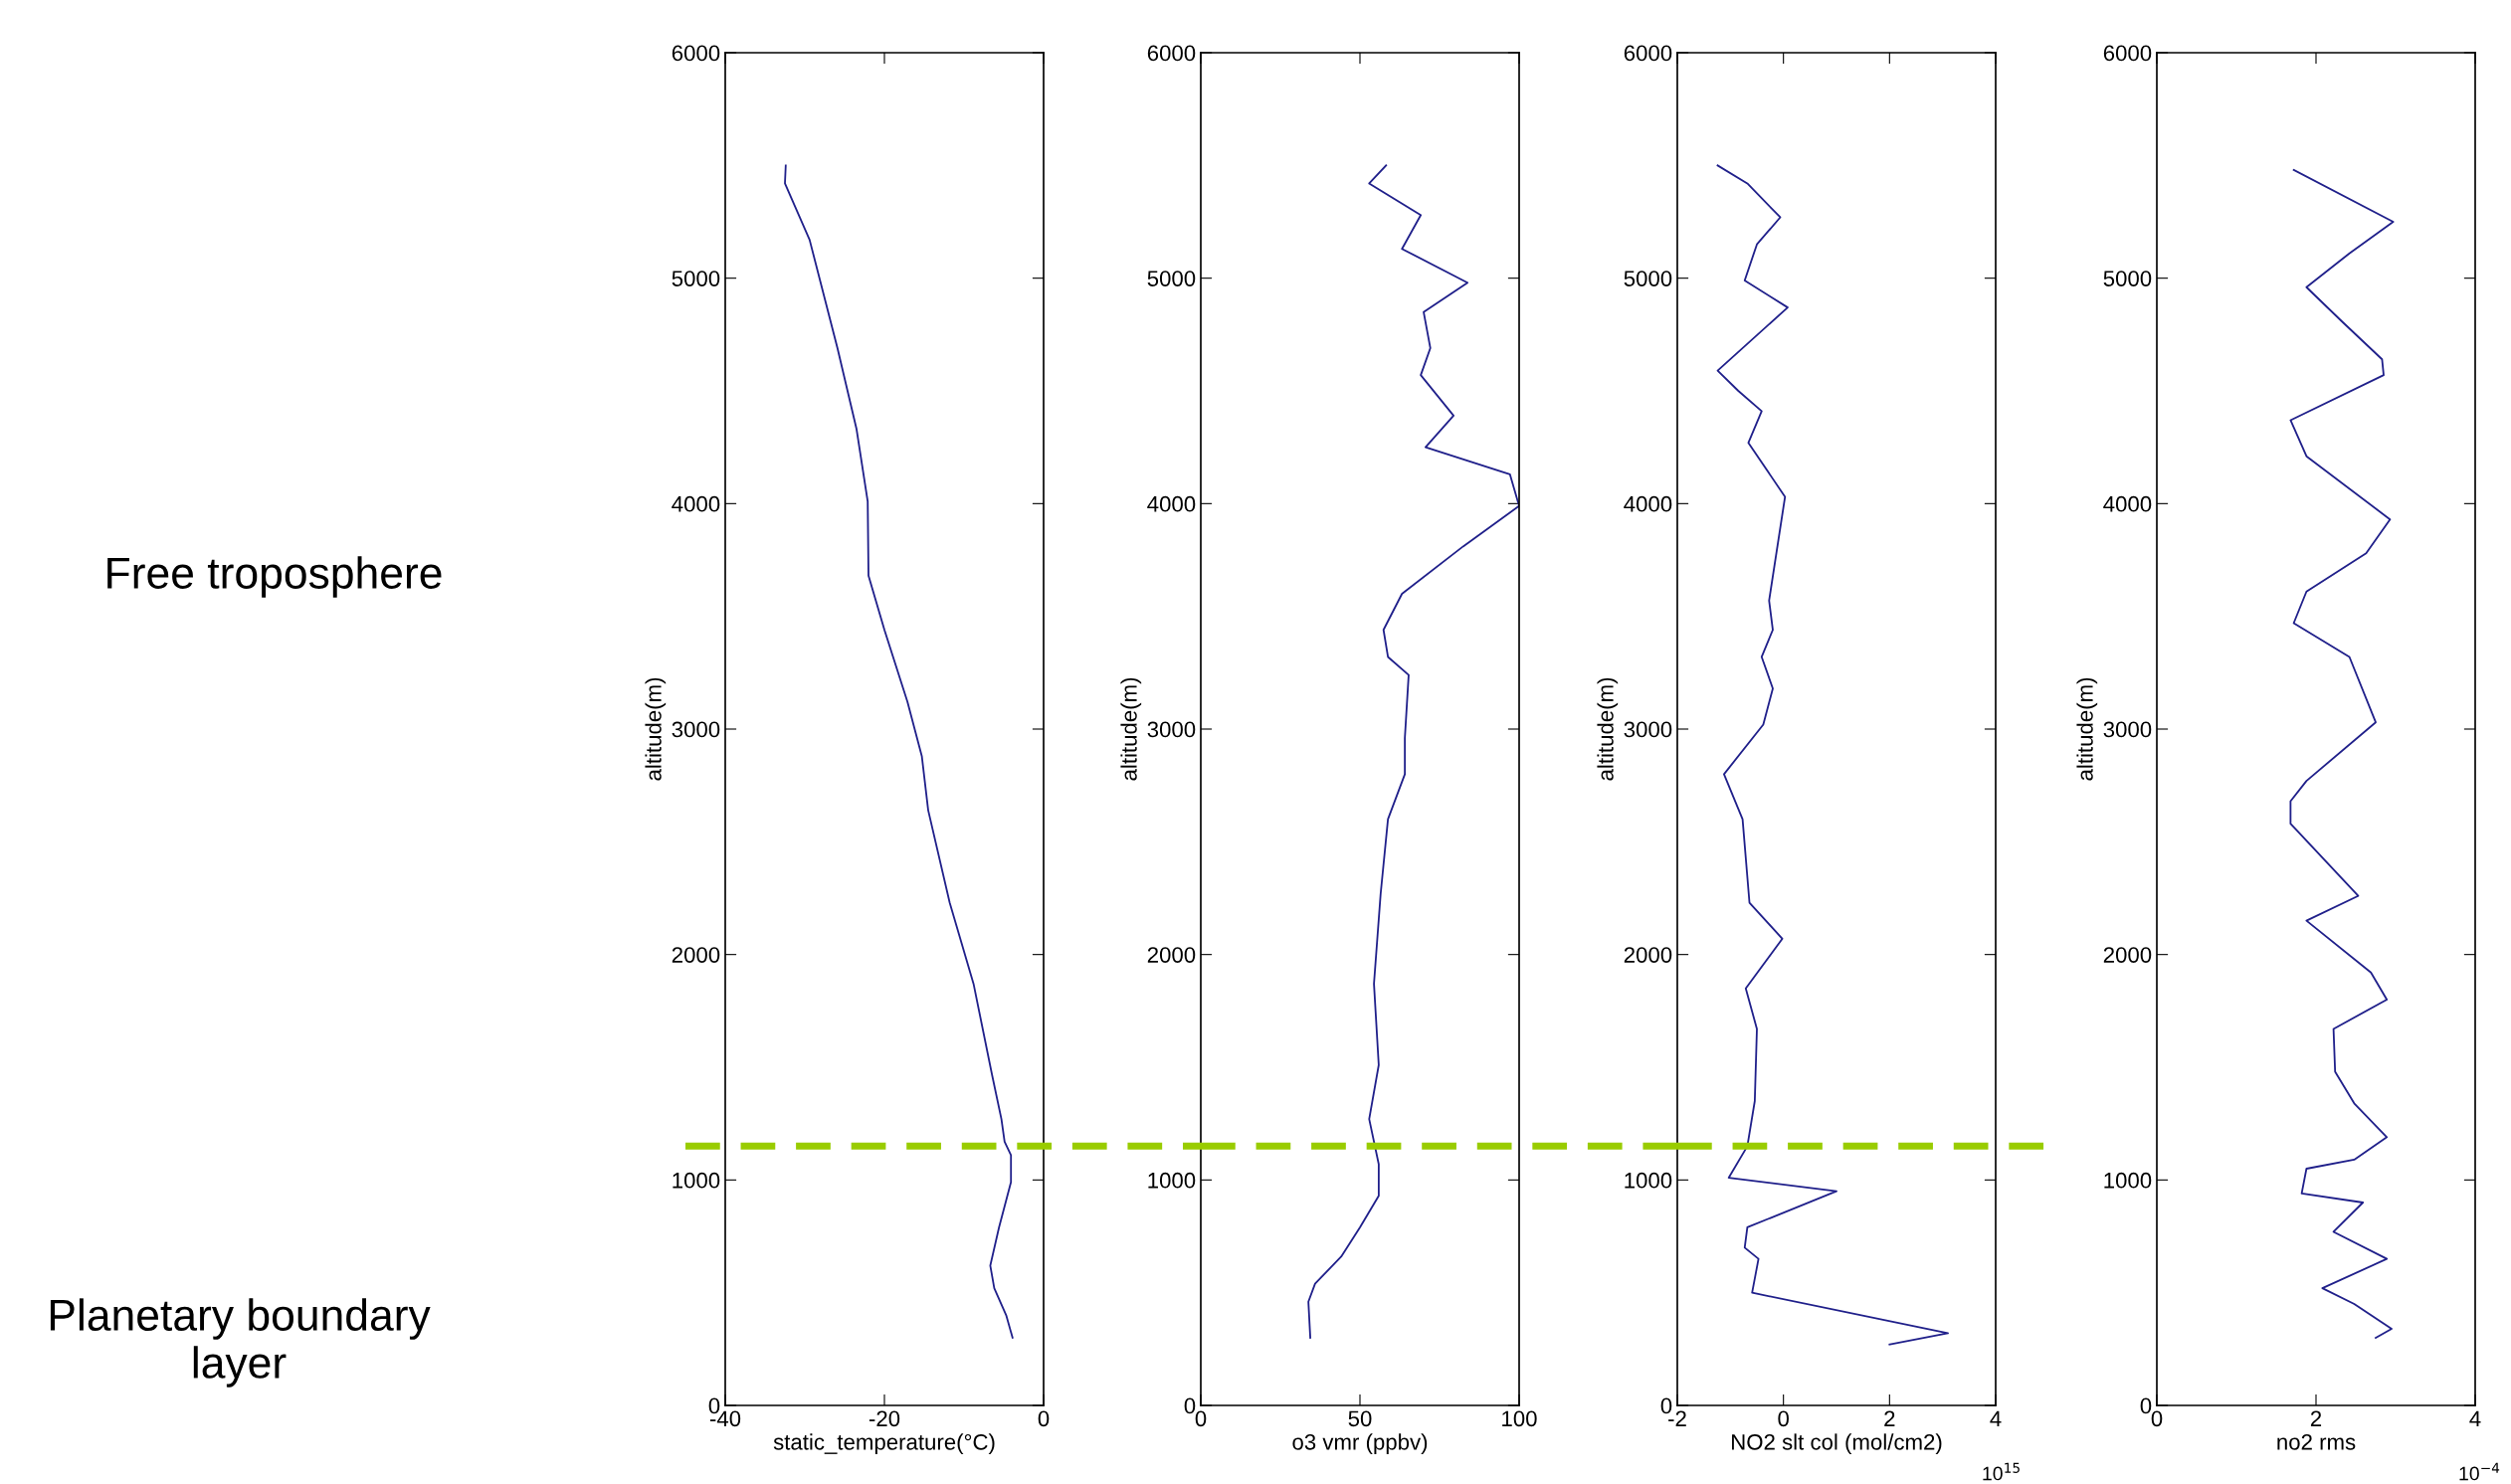  What do you see at coordinates (885, 1419) in the screenshot?
I see `x-tick-label: -20` at bounding box center [885, 1419].